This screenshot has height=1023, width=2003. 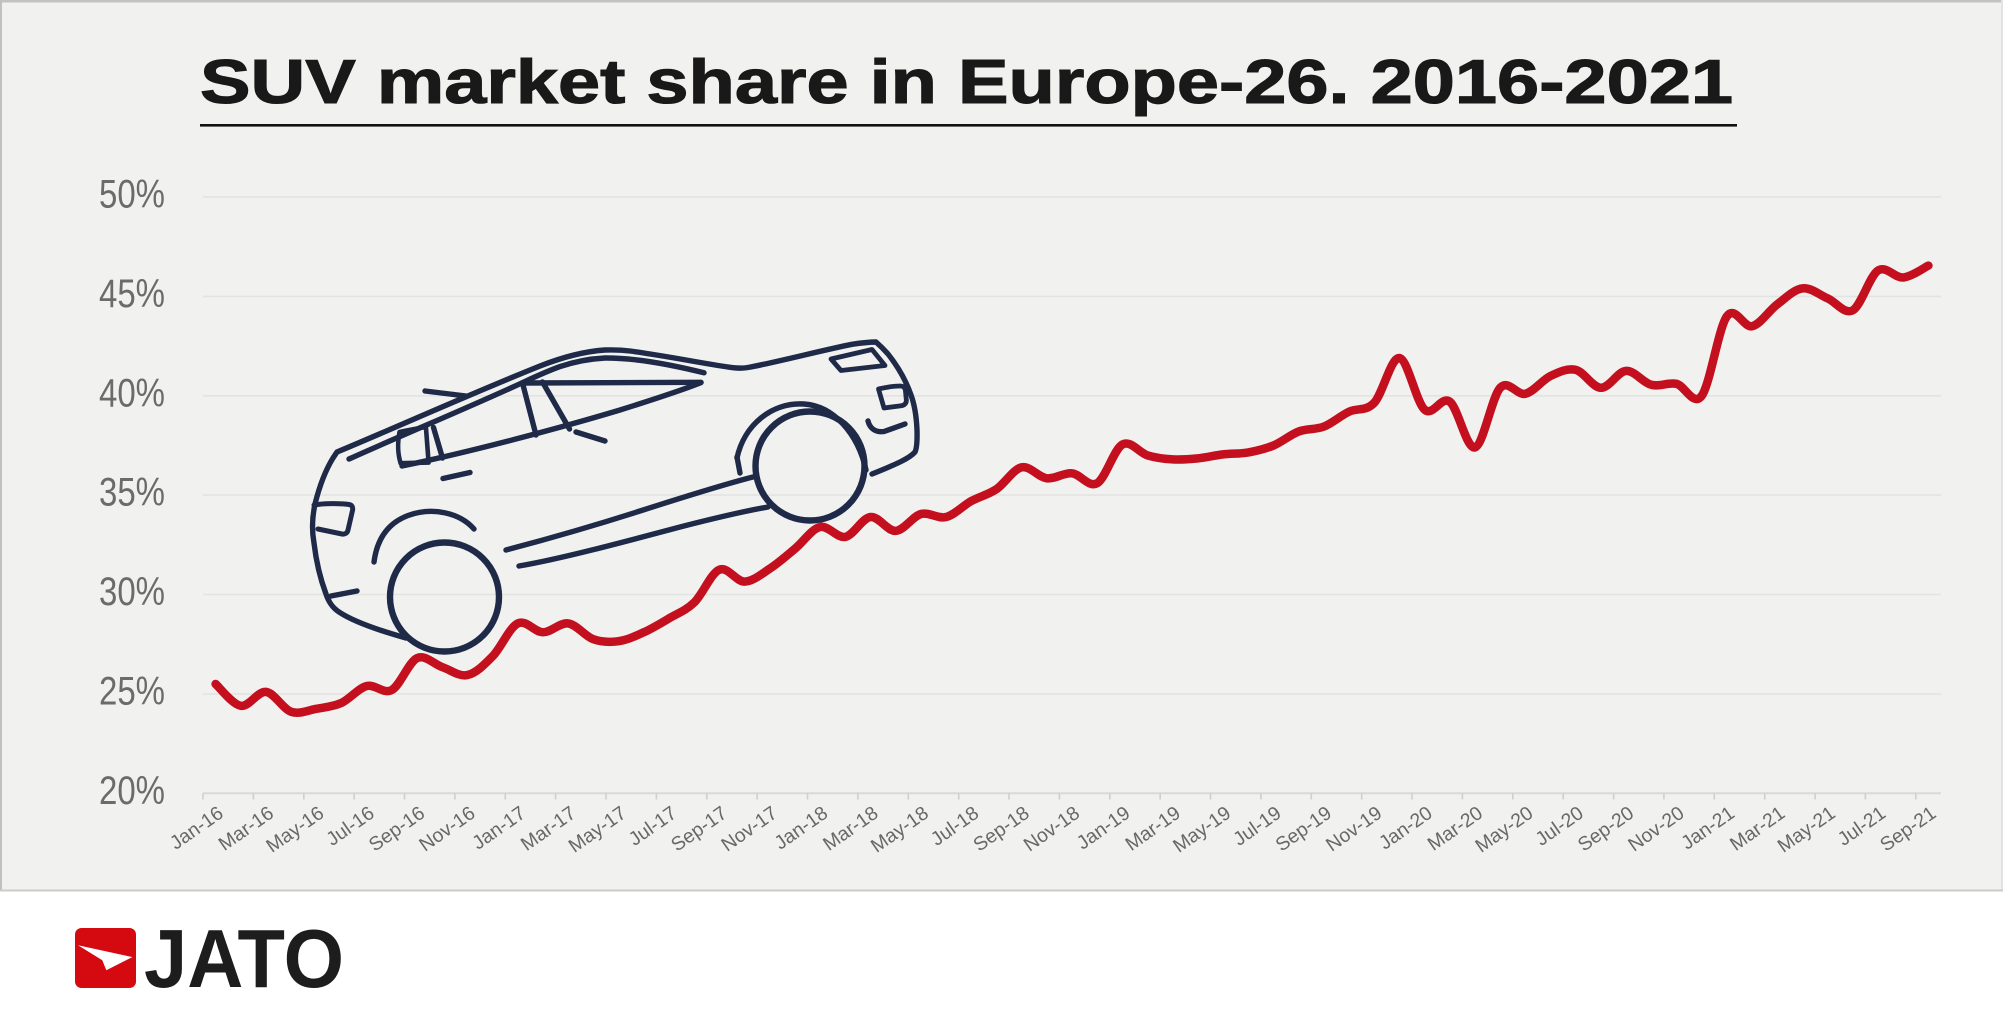 What do you see at coordinates (132, 592) in the screenshot?
I see `svg-text: 30%` at bounding box center [132, 592].